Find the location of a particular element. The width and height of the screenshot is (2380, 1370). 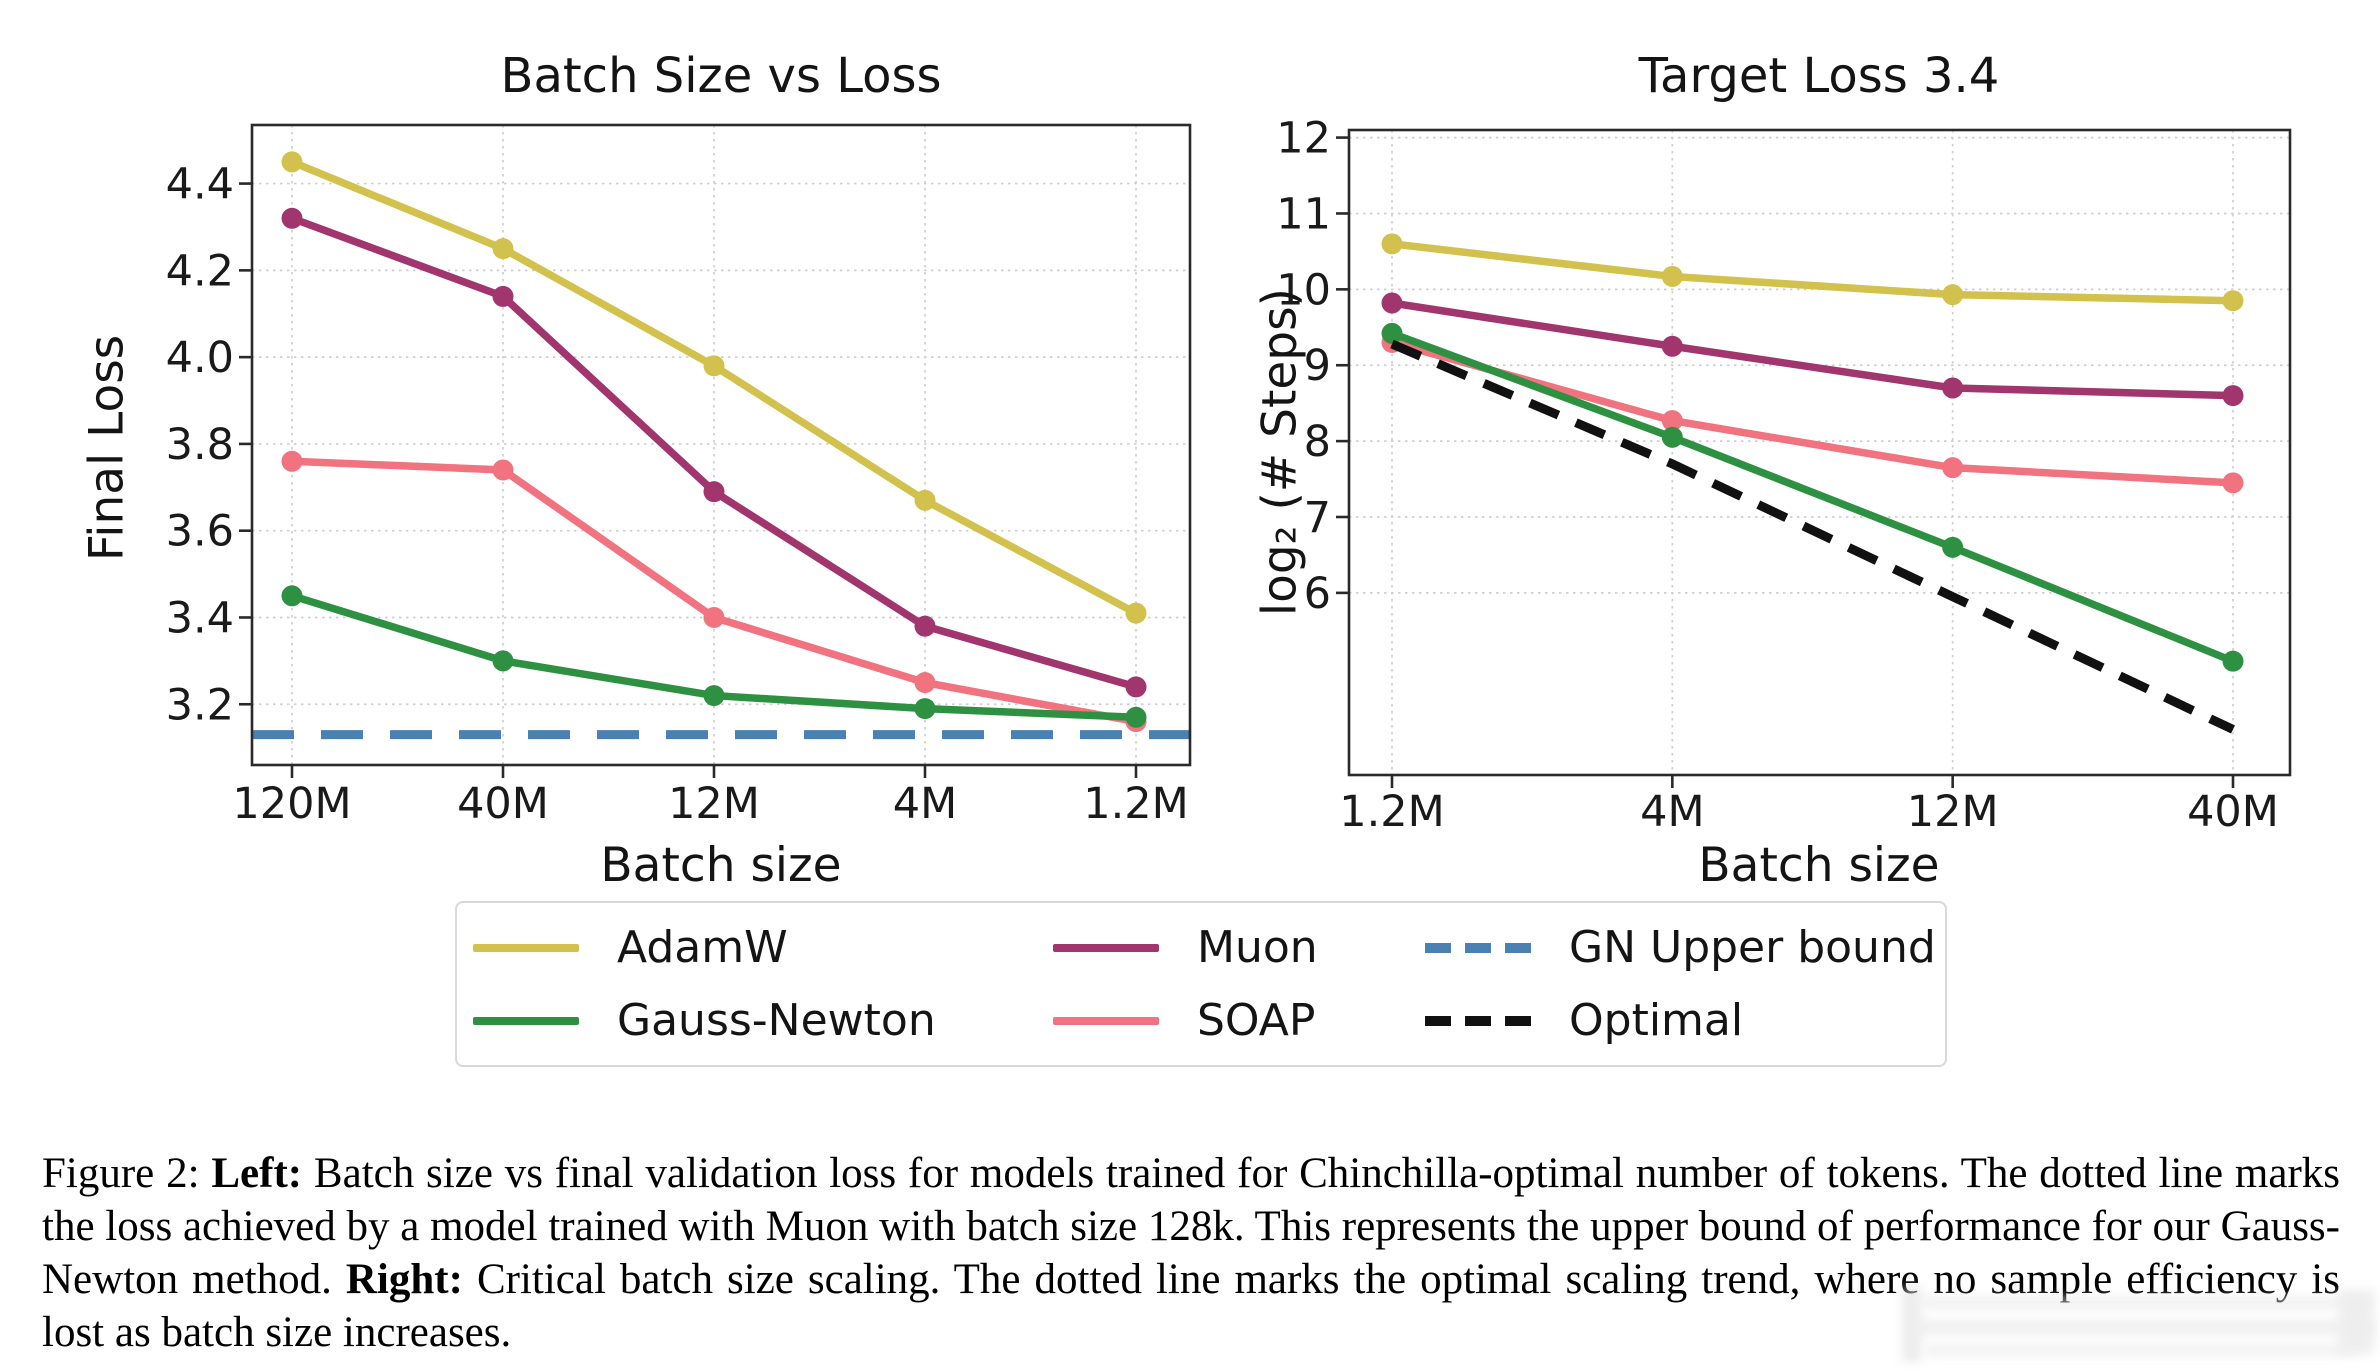

y-tick-label: 4.0 is located at coordinates (200, 358).